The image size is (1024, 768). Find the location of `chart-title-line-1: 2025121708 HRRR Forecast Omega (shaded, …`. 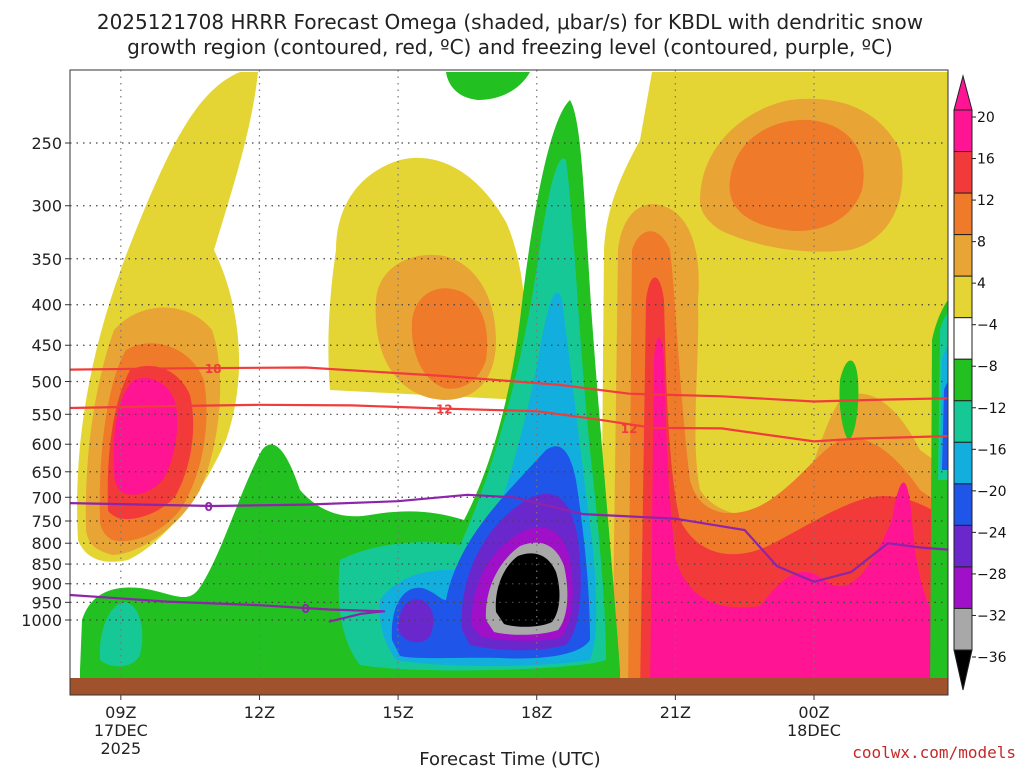

chart-title-line-1: 2025121708 HRRR Forecast Omega (shaded, … is located at coordinates (510, 22).